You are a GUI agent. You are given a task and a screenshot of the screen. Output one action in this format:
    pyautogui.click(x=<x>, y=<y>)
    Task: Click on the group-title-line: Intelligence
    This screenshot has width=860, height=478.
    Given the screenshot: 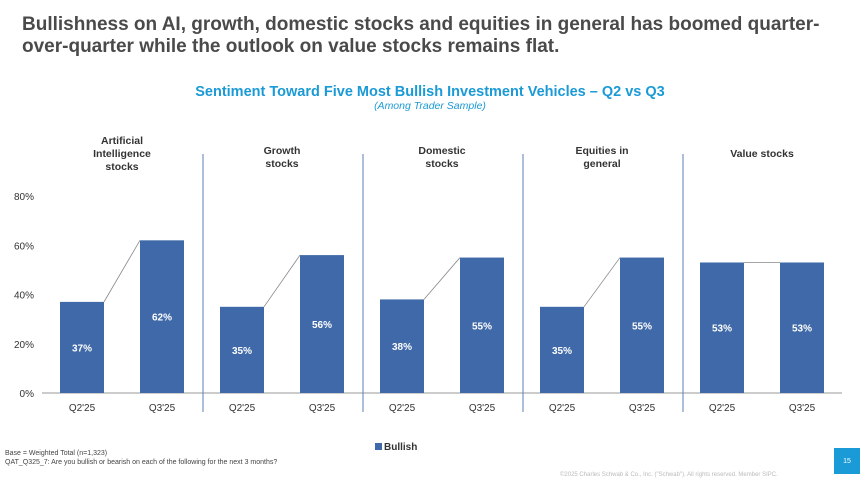 What is the action you would take?
    pyautogui.click(x=122, y=154)
    